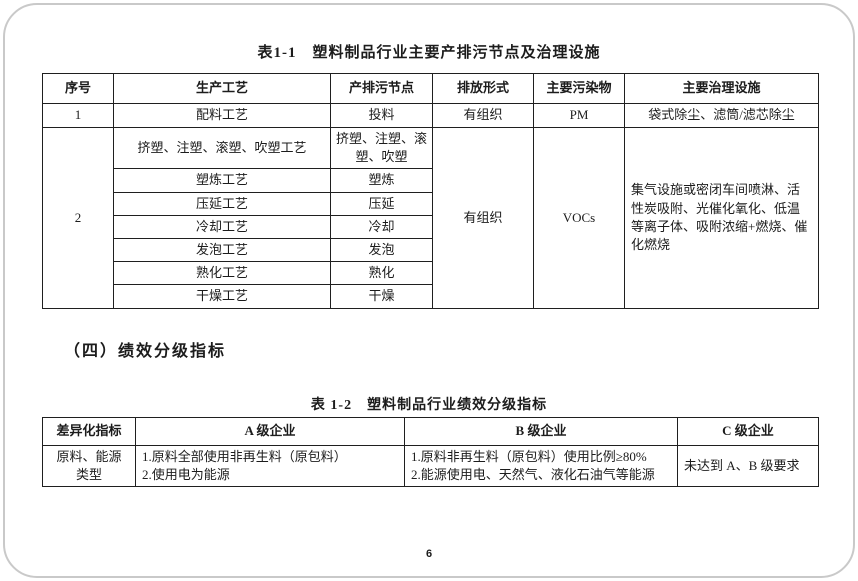  Describe the element at coordinates (381, 180) in the screenshot. I see `t1-r2-s1-node: 塑炼` at that location.